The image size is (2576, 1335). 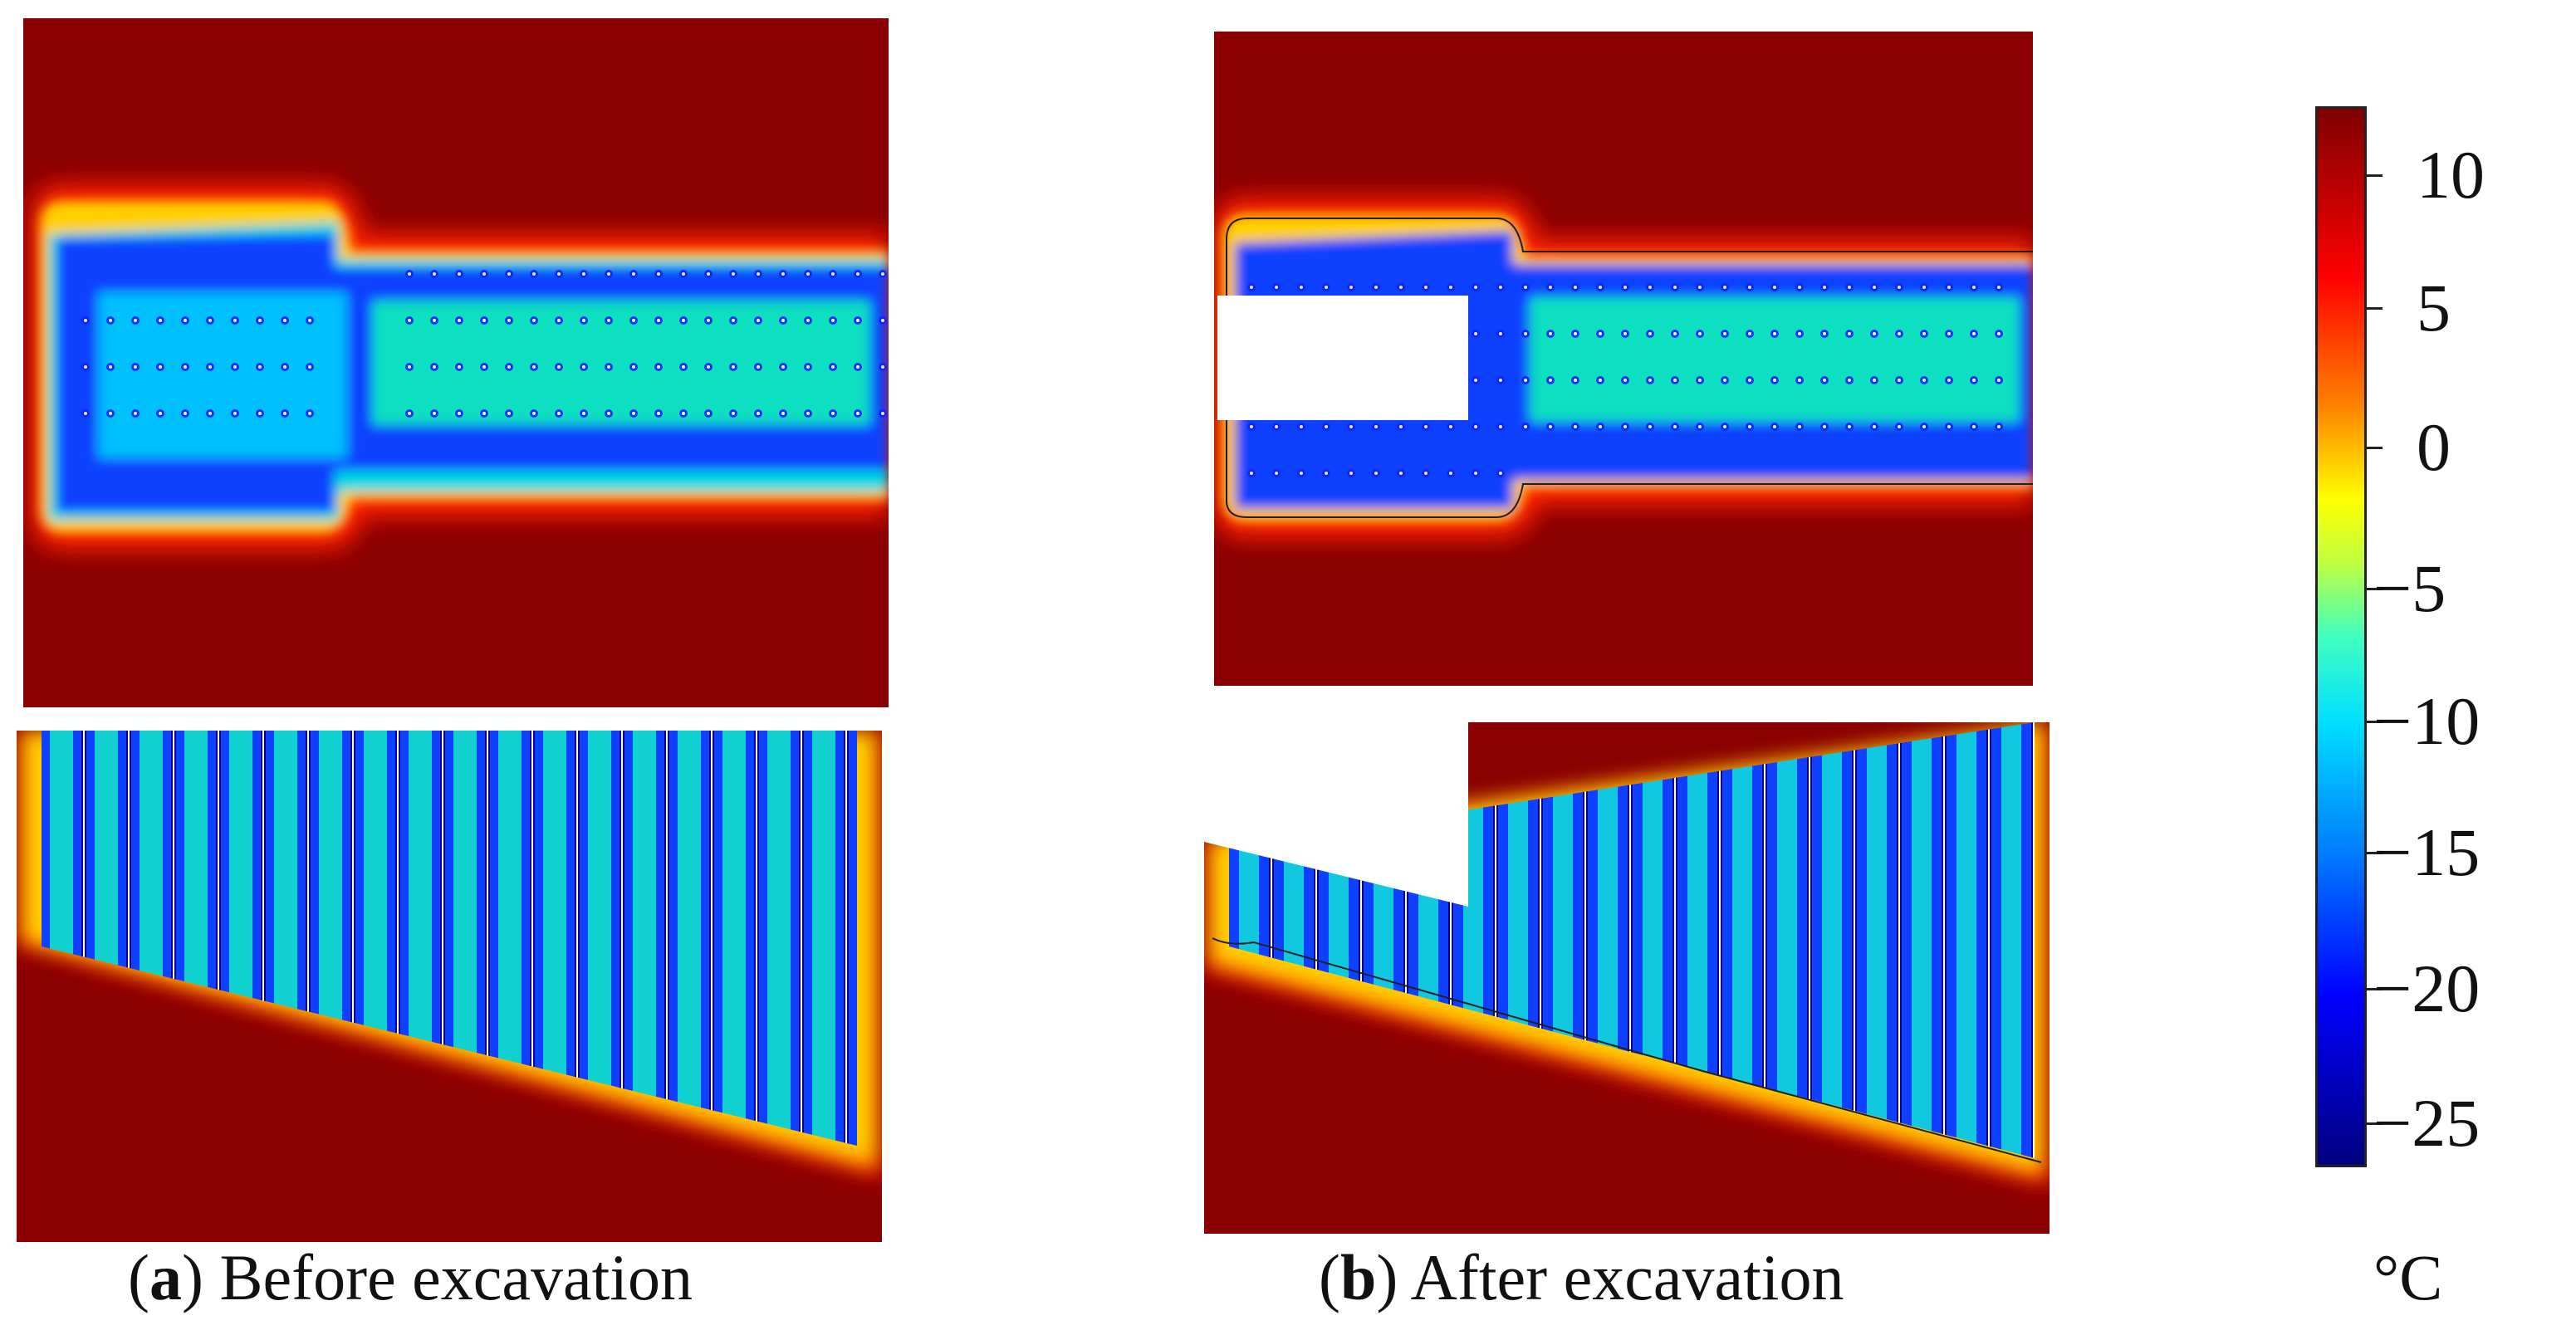 I want to click on colorbar-tick-label: −15, so click(x=2427, y=852).